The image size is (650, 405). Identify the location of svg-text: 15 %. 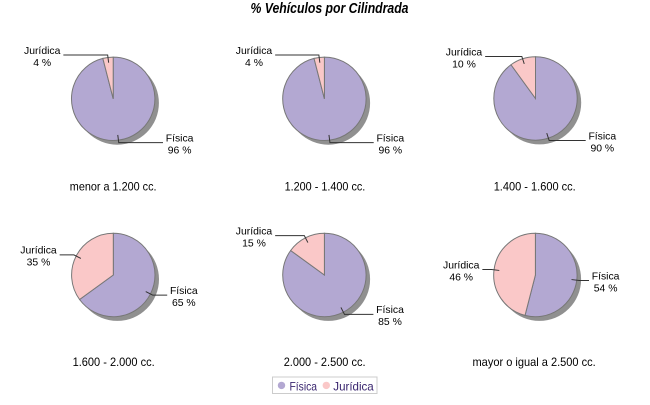
(254, 243).